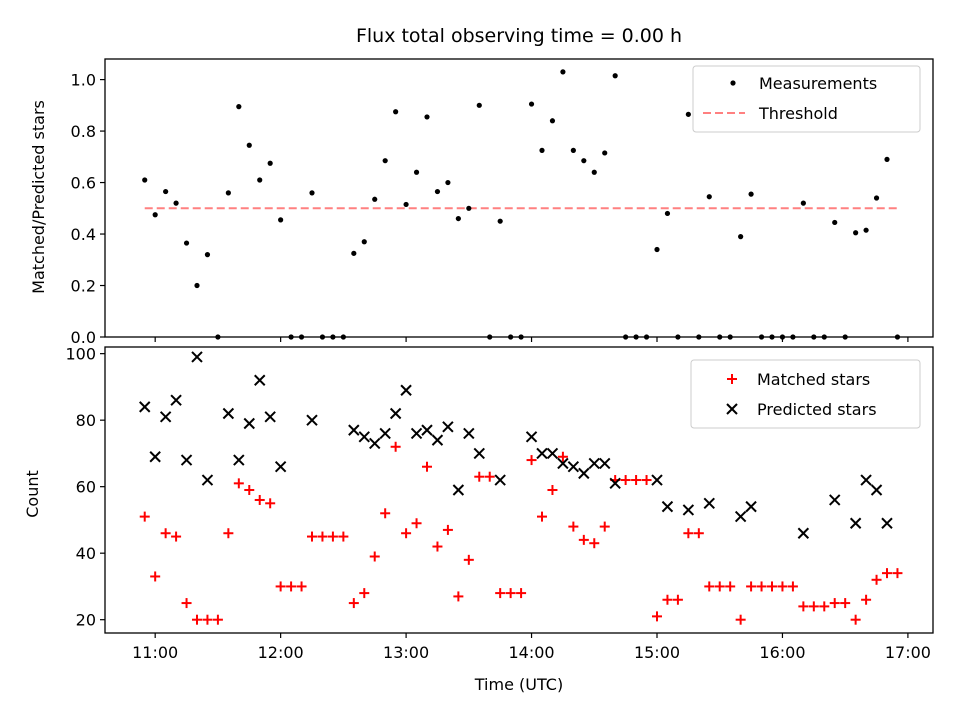 The height and width of the screenshot is (724, 960). What do you see at coordinates (798, 113) in the screenshot?
I see `legend-threshold-label: Threshold` at bounding box center [798, 113].